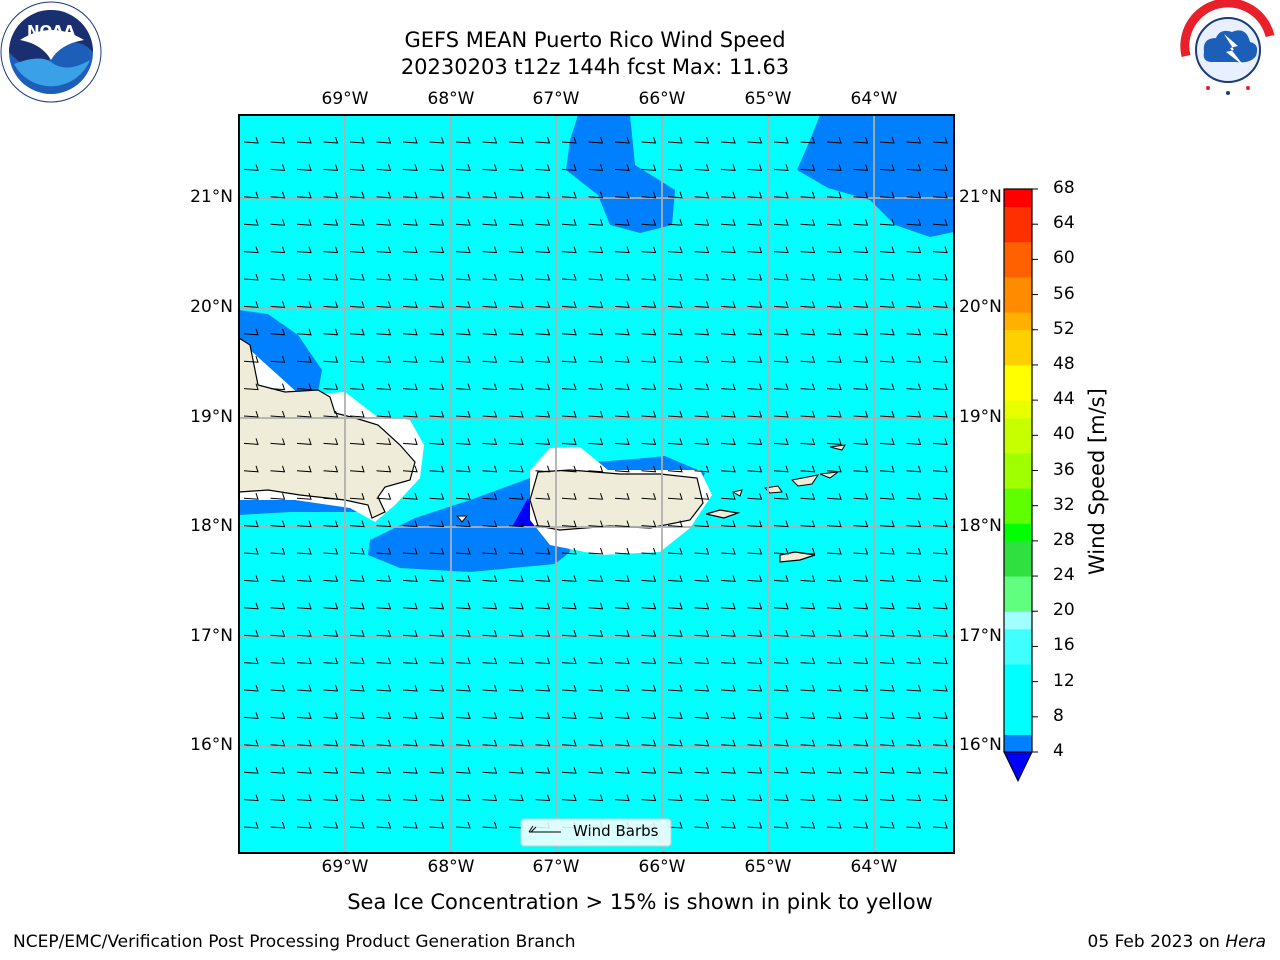 This screenshot has height=960, width=1280. I want to click on lat-label-left: 21°N, so click(211, 197).